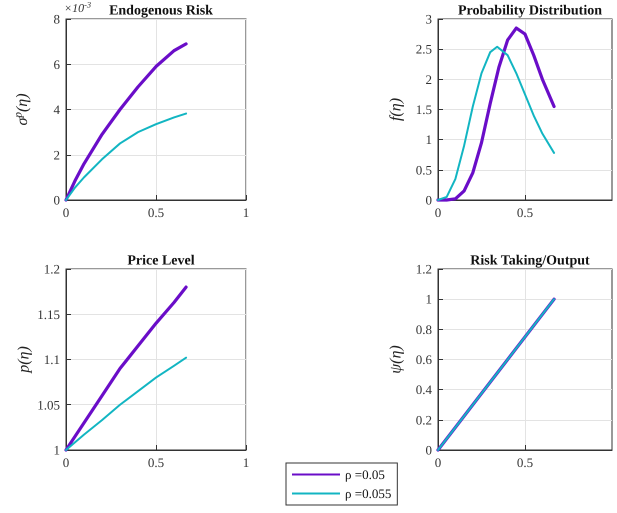 Image resolution: width=617 pixels, height=513 pixels. Describe the element at coordinates (530, 11) in the screenshot. I see `chart-title: Probability Distribution` at that location.